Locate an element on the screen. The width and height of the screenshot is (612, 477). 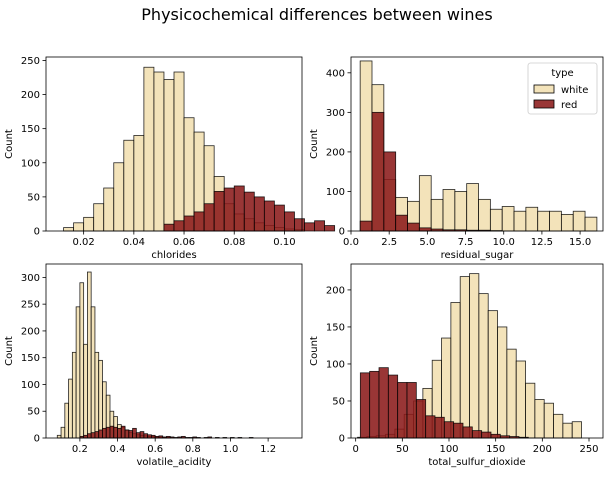
legend-title: type is located at coordinates (562, 73).